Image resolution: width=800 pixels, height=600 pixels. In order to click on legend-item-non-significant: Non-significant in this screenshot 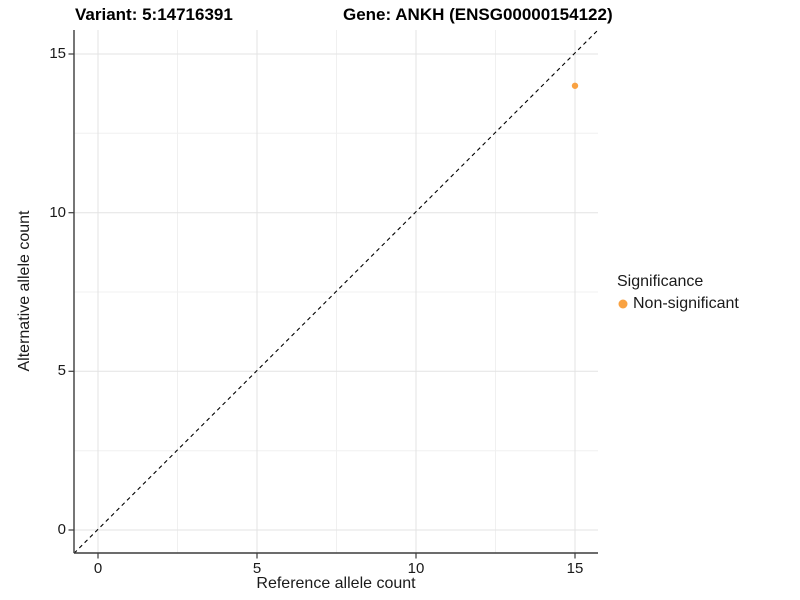, I will do `click(678, 303)`.